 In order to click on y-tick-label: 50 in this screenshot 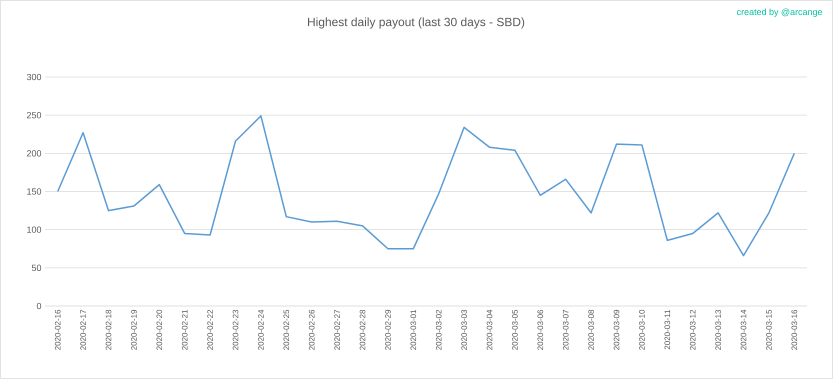, I will do `click(37, 268)`.